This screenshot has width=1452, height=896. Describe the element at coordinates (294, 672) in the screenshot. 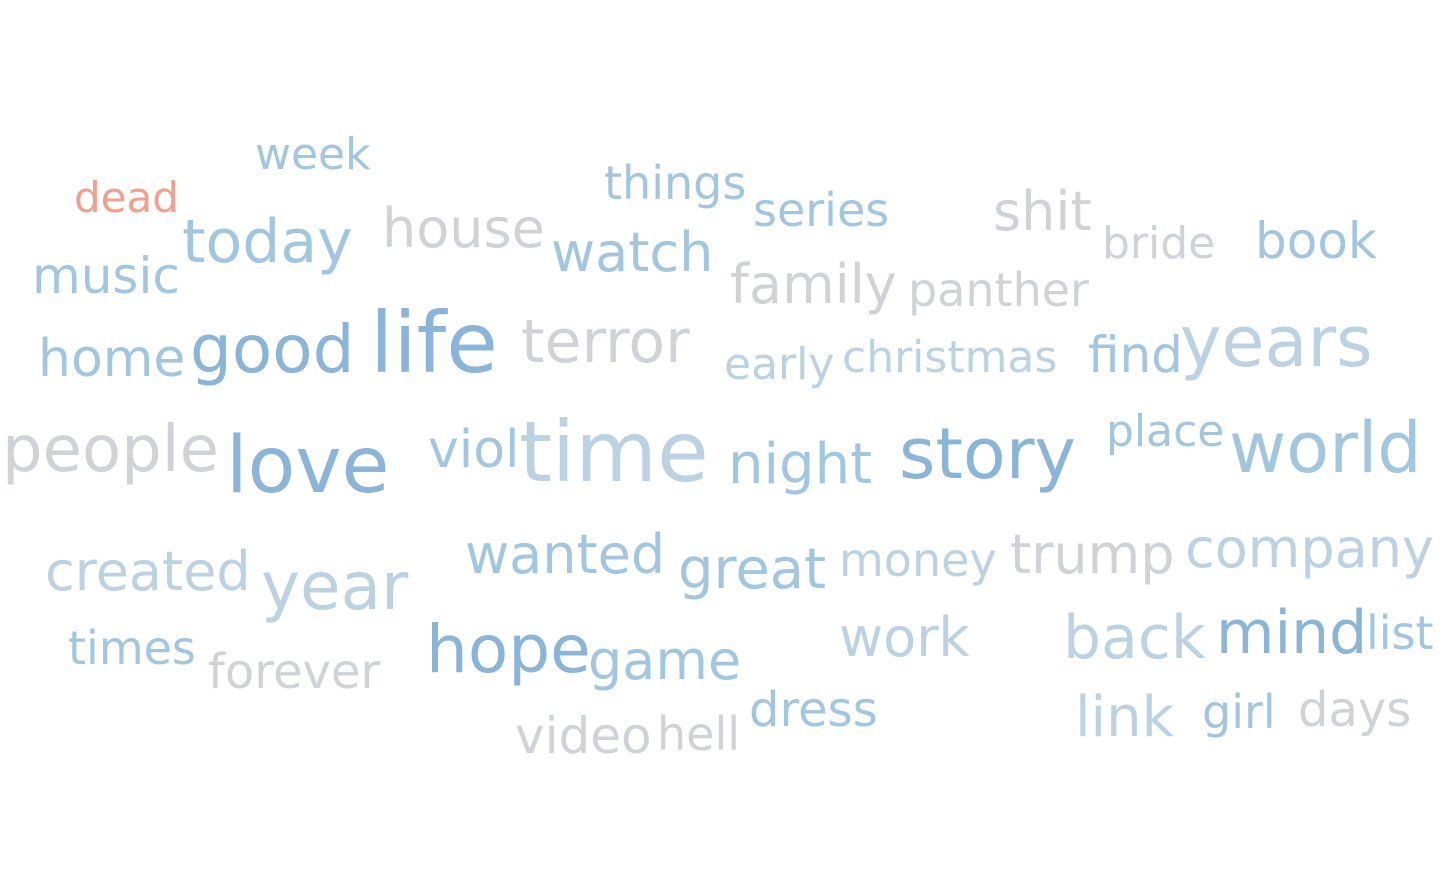

I see `word-forever: forever` at that location.